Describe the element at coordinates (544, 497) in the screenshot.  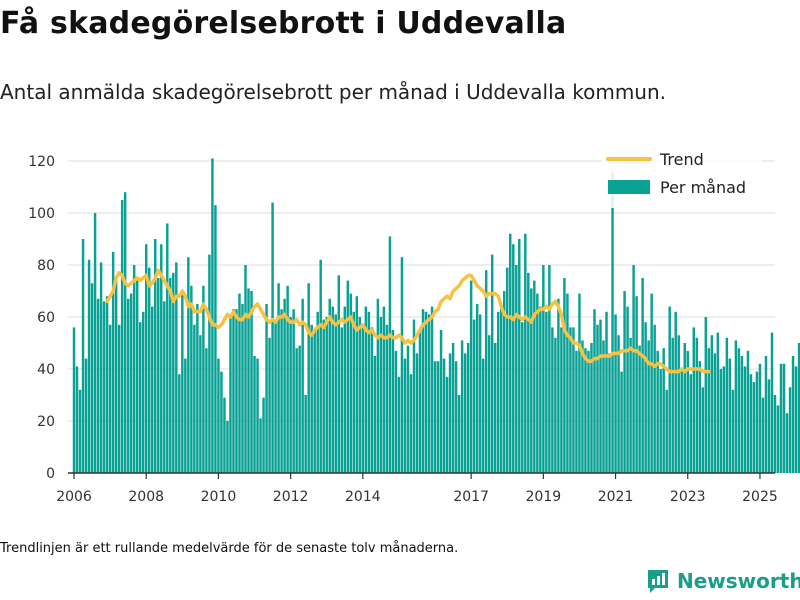
I see `x-tick-label: 2019` at that location.